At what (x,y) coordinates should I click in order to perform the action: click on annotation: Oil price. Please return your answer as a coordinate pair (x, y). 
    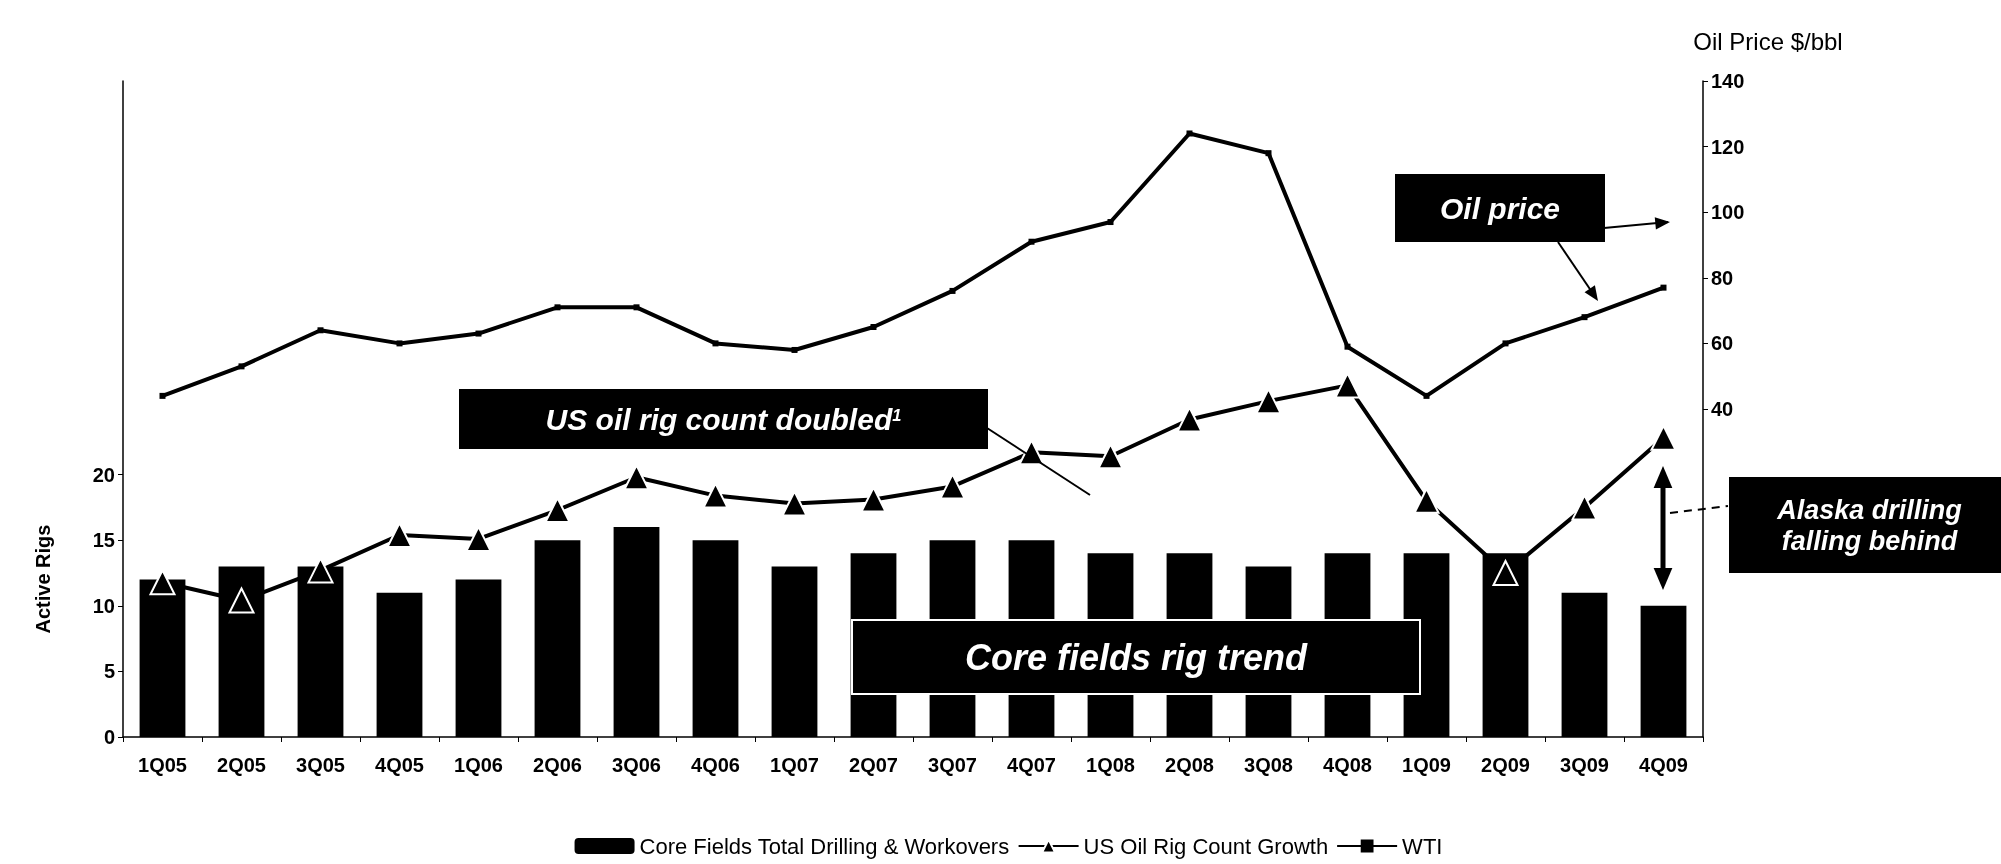
    Looking at the image, I should click on (1500, 208).